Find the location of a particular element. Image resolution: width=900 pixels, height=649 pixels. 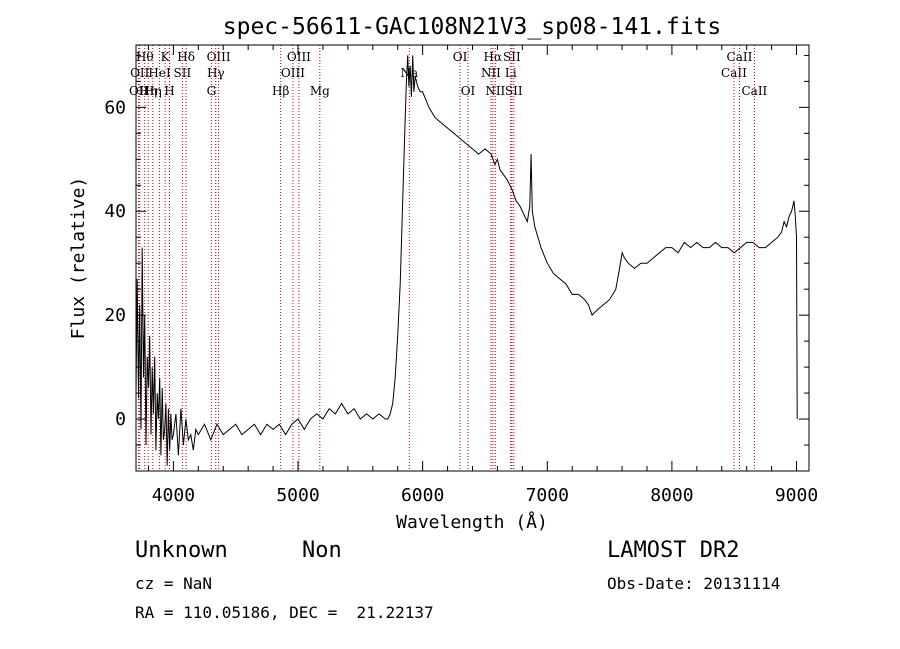

line-label: Hθ is located at coordinates (145, 57).